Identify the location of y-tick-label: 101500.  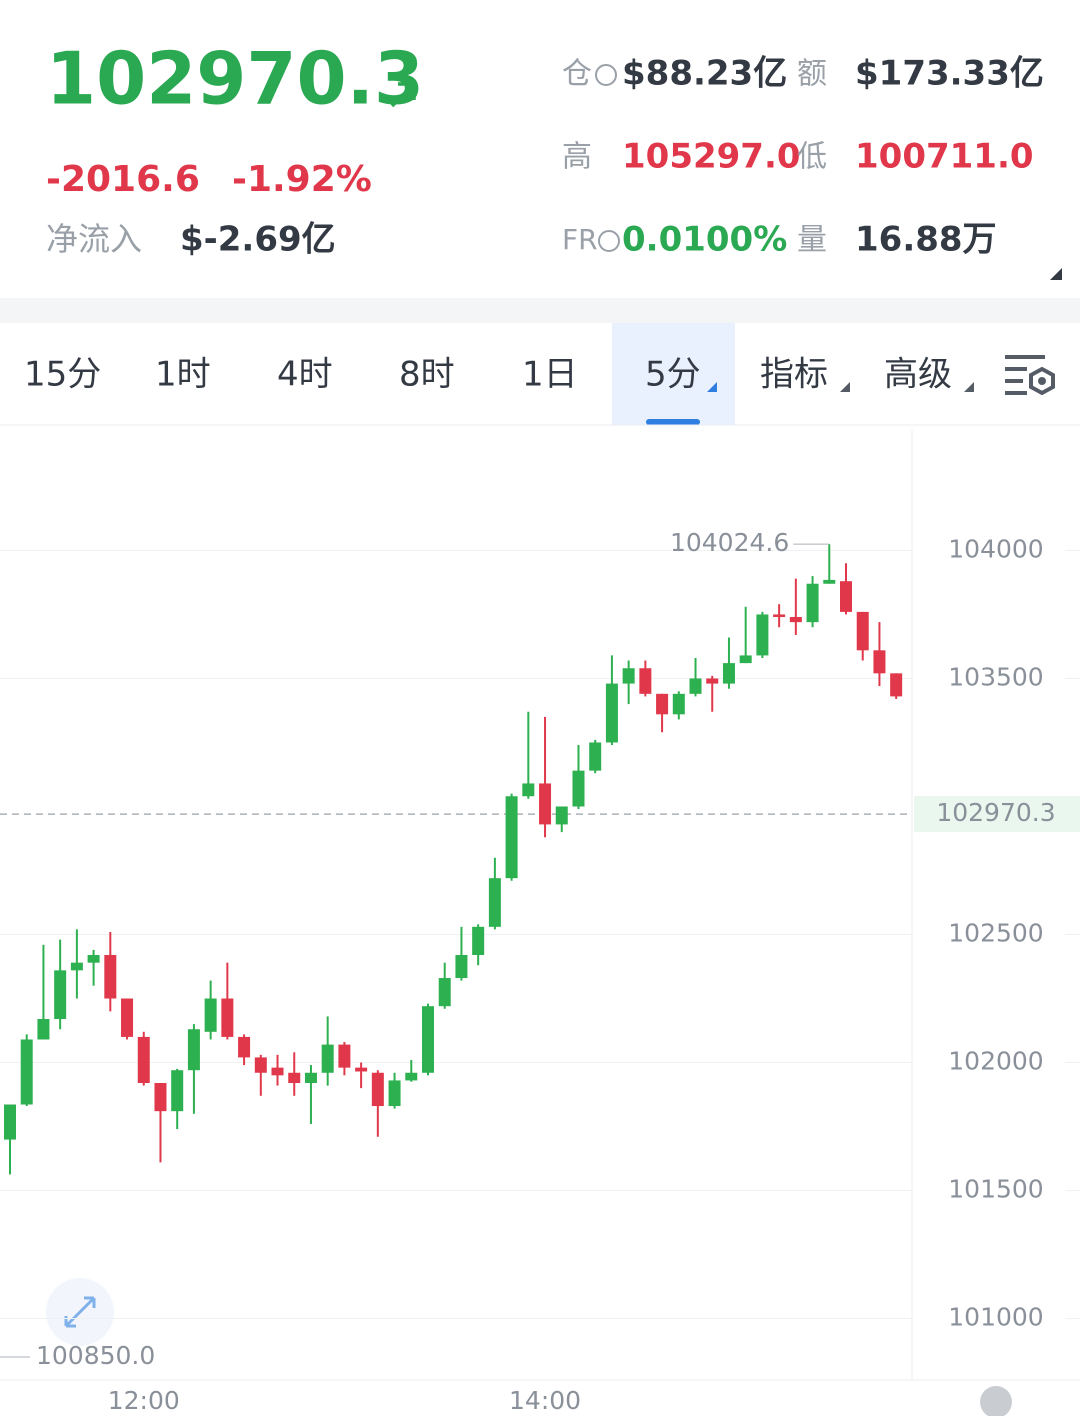
(995, 1189).